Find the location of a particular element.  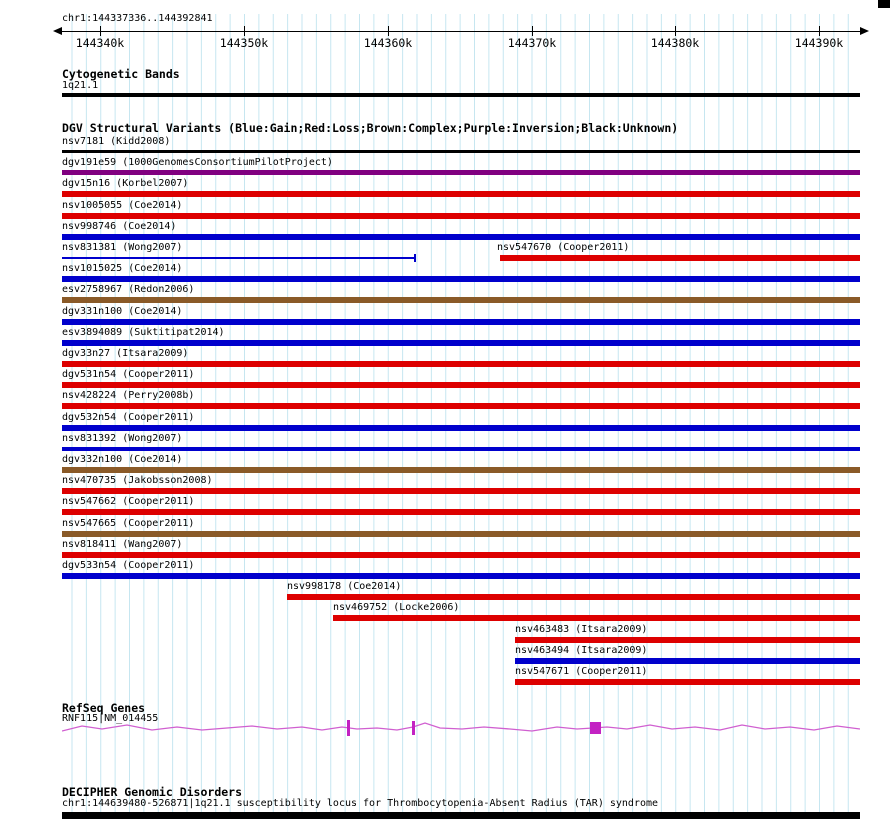

variant-label: nsv998178 (Coe2014) is located at coordinates (344, 586).